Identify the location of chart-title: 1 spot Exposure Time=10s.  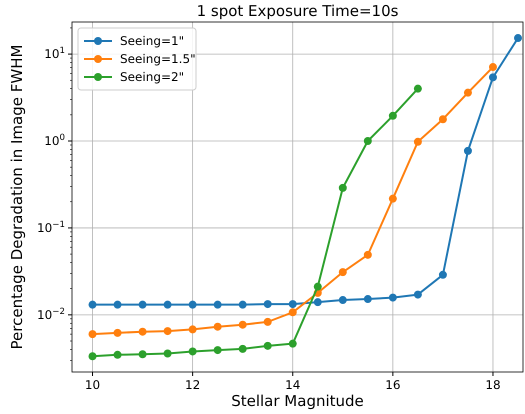
(297, 11).